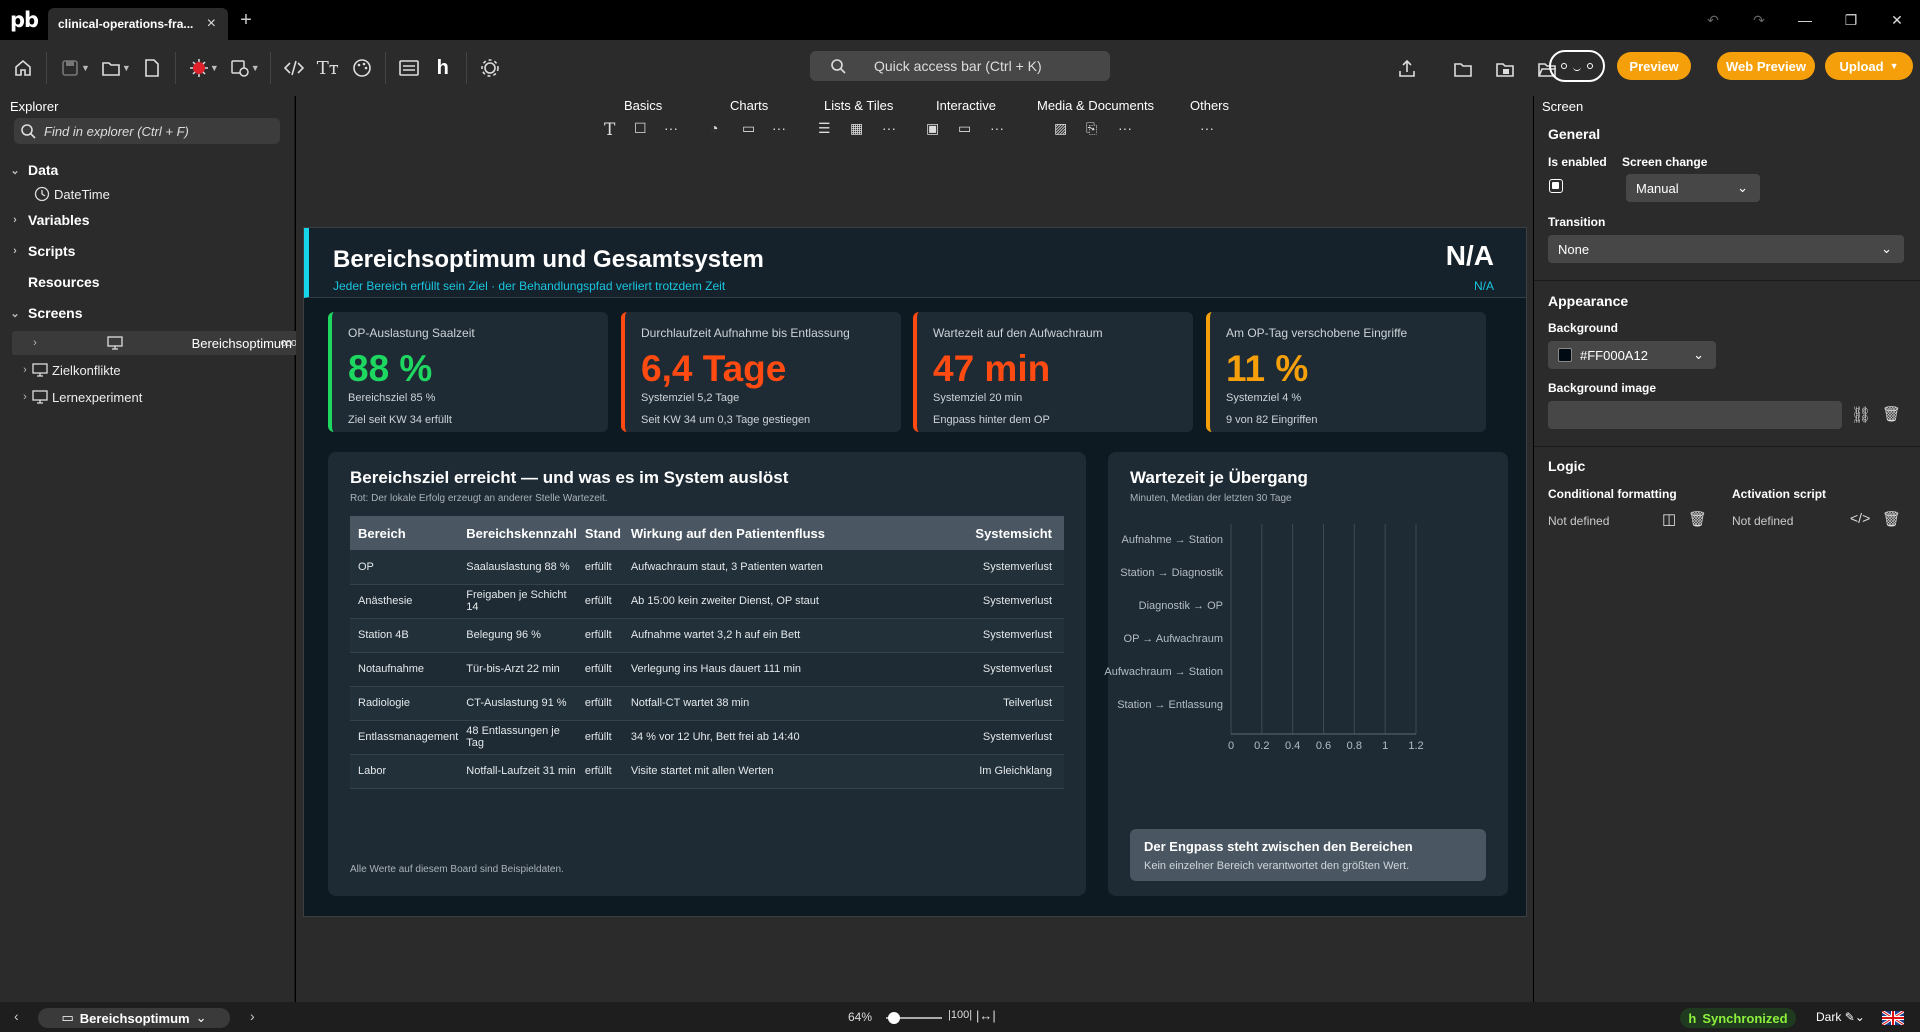 This screenshot has height=1032, width=1920. What do you see at coordinates (111, 68) in the screenshot?
I see `open-folder-icon` at bounding box center [111, 68].